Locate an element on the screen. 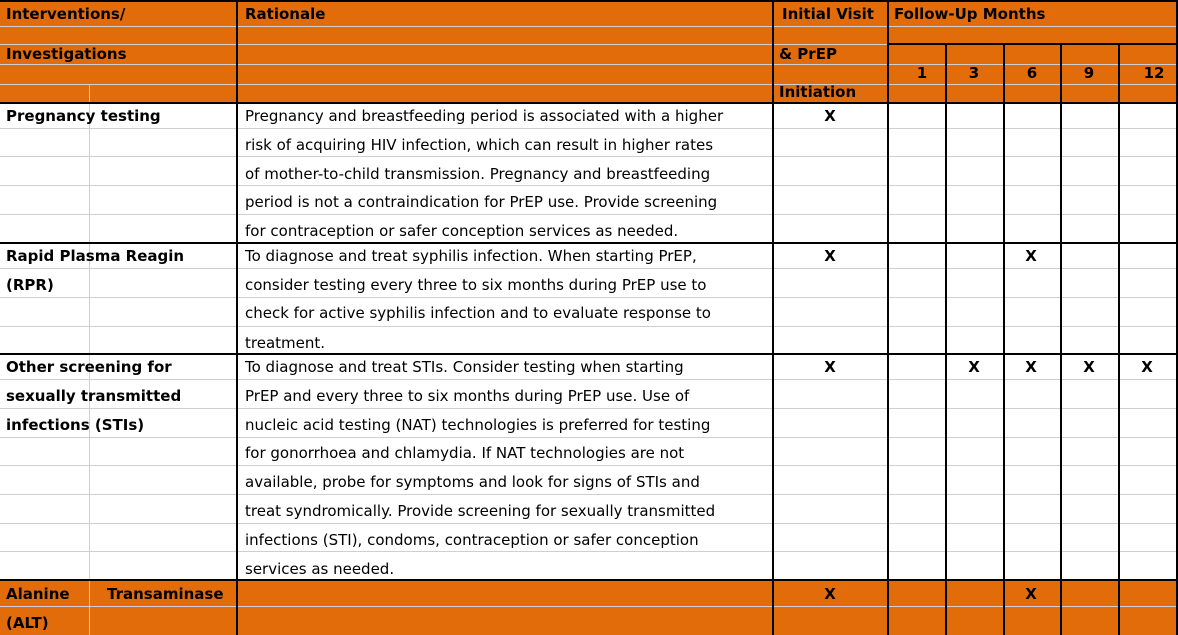 This screenshot has height=635, width=1178. row-rpr-month6-mark: X is located at coordinates (1031, 256).